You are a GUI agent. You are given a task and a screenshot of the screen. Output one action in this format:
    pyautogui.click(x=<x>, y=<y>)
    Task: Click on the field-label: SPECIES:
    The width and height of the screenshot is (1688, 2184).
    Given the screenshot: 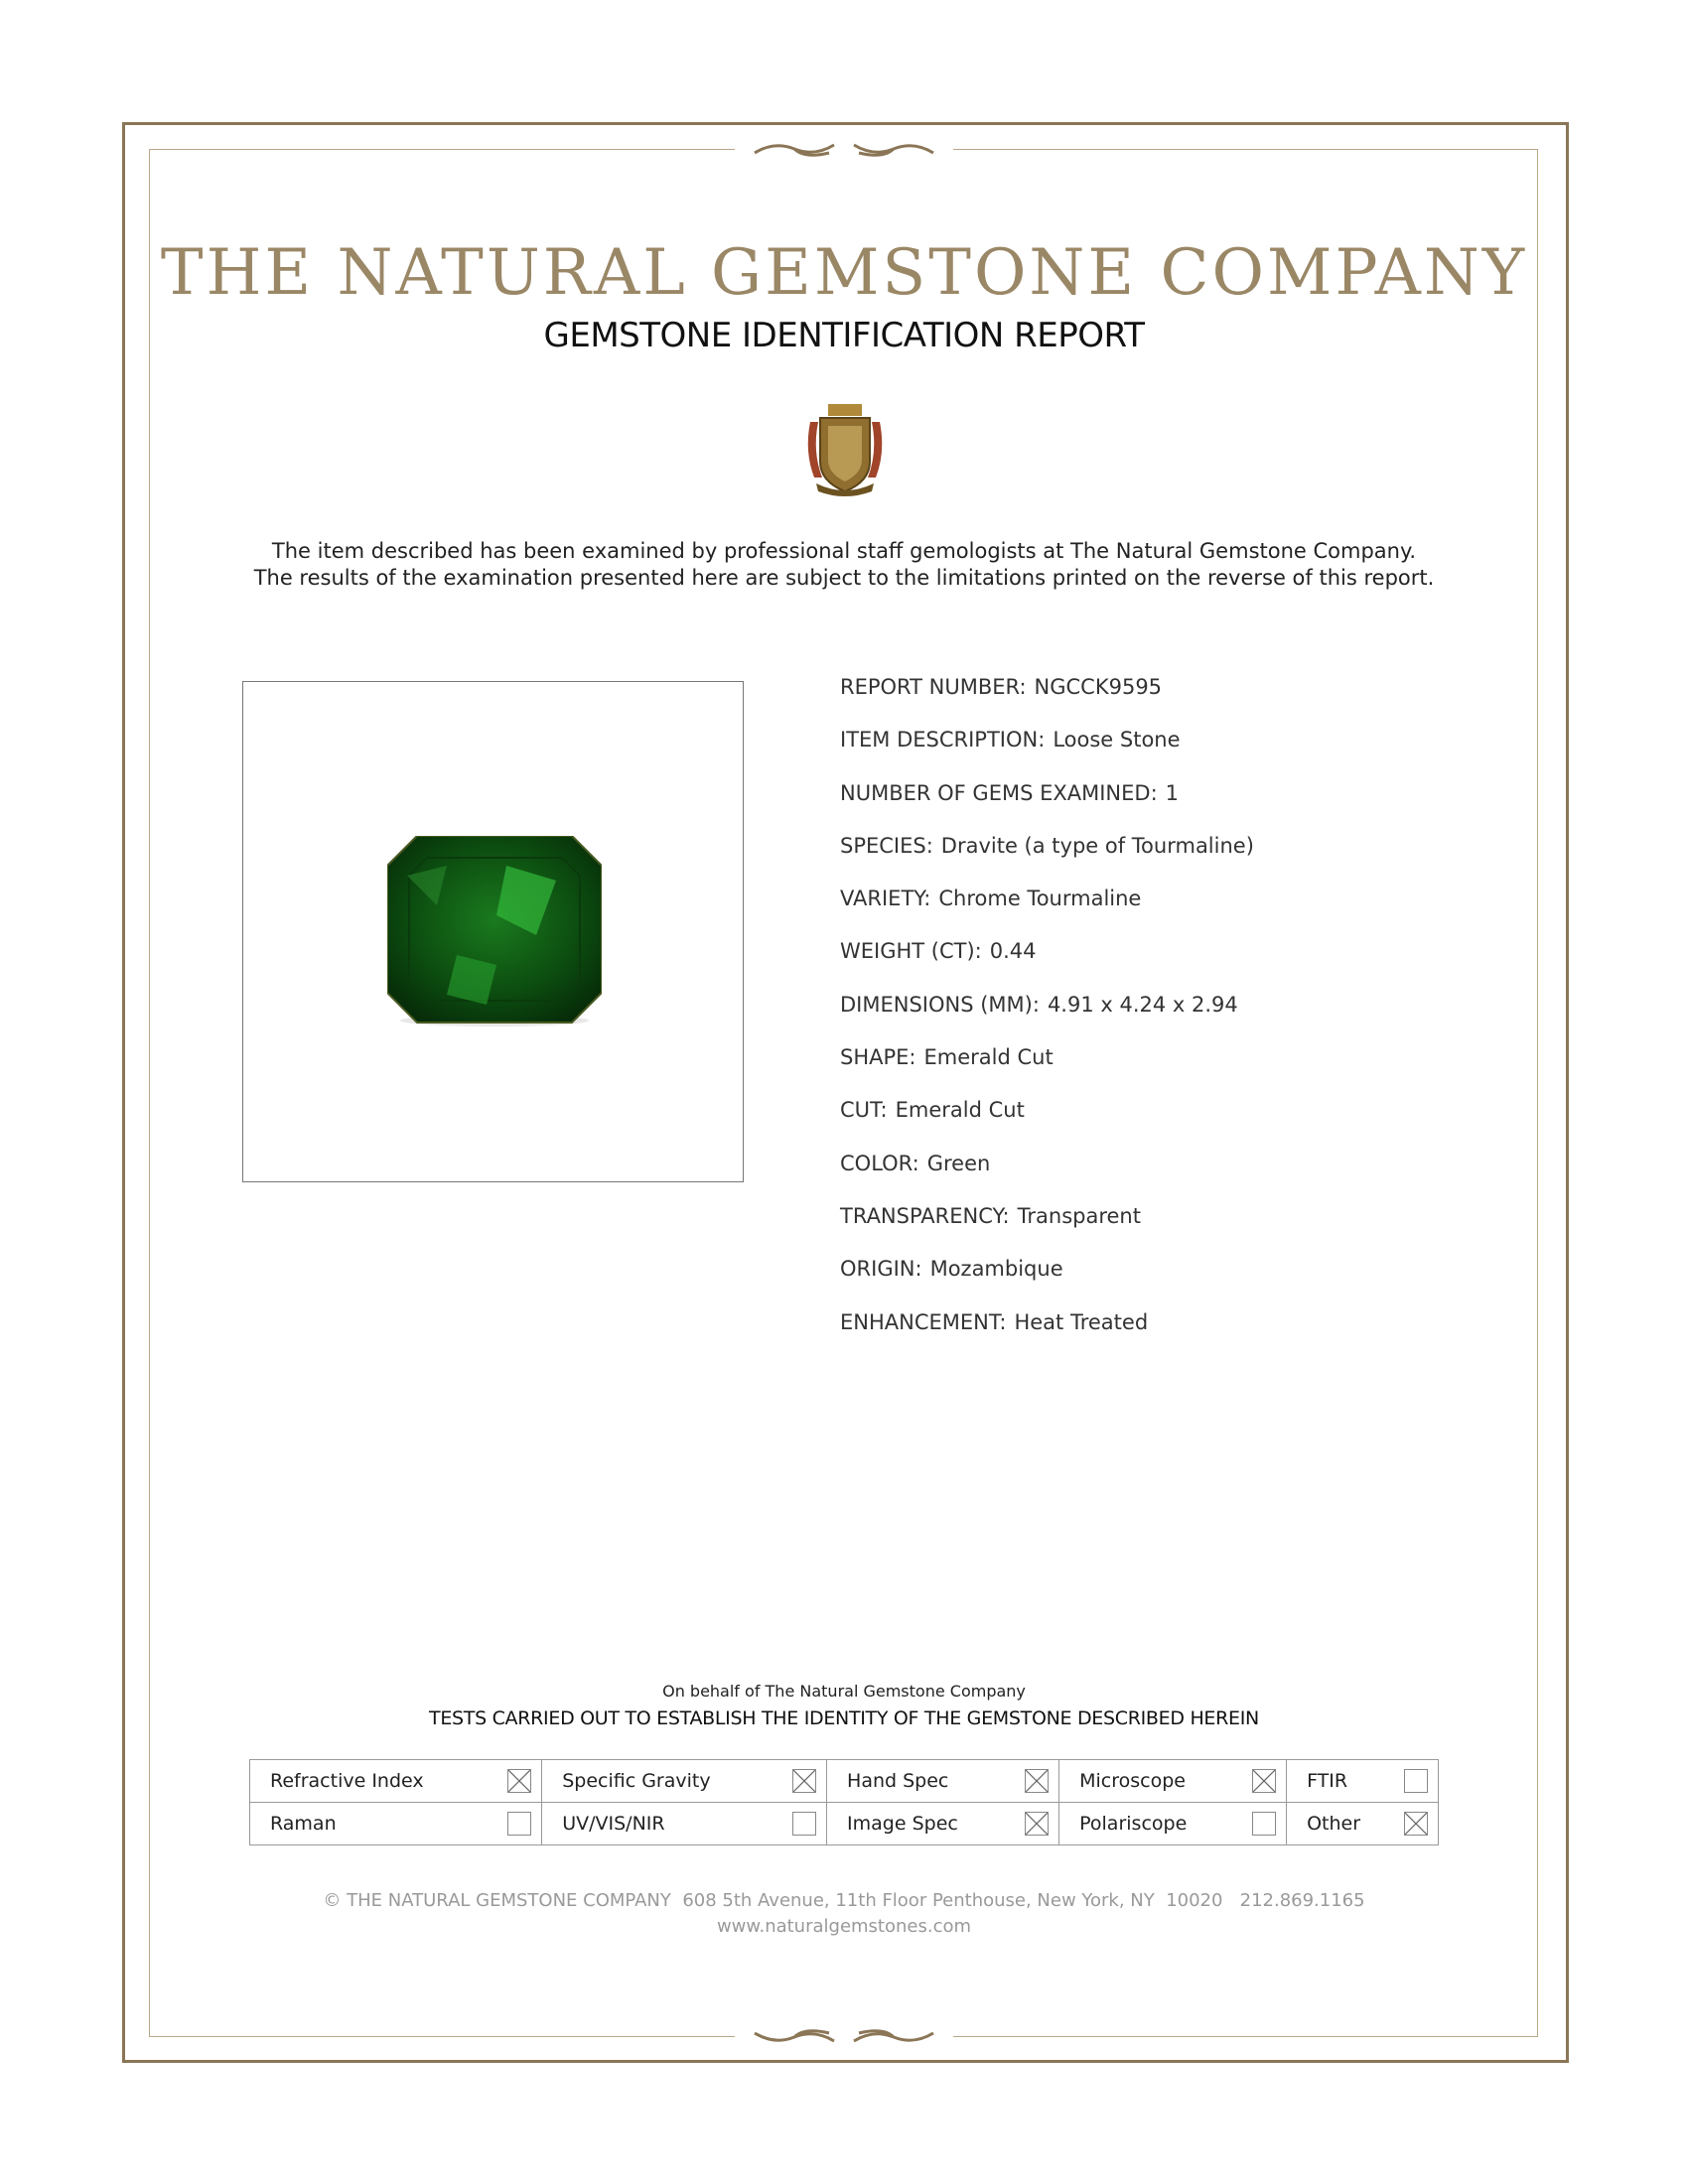 What is the action you would take?
    pyautogui.click(x=886, y=845)
    